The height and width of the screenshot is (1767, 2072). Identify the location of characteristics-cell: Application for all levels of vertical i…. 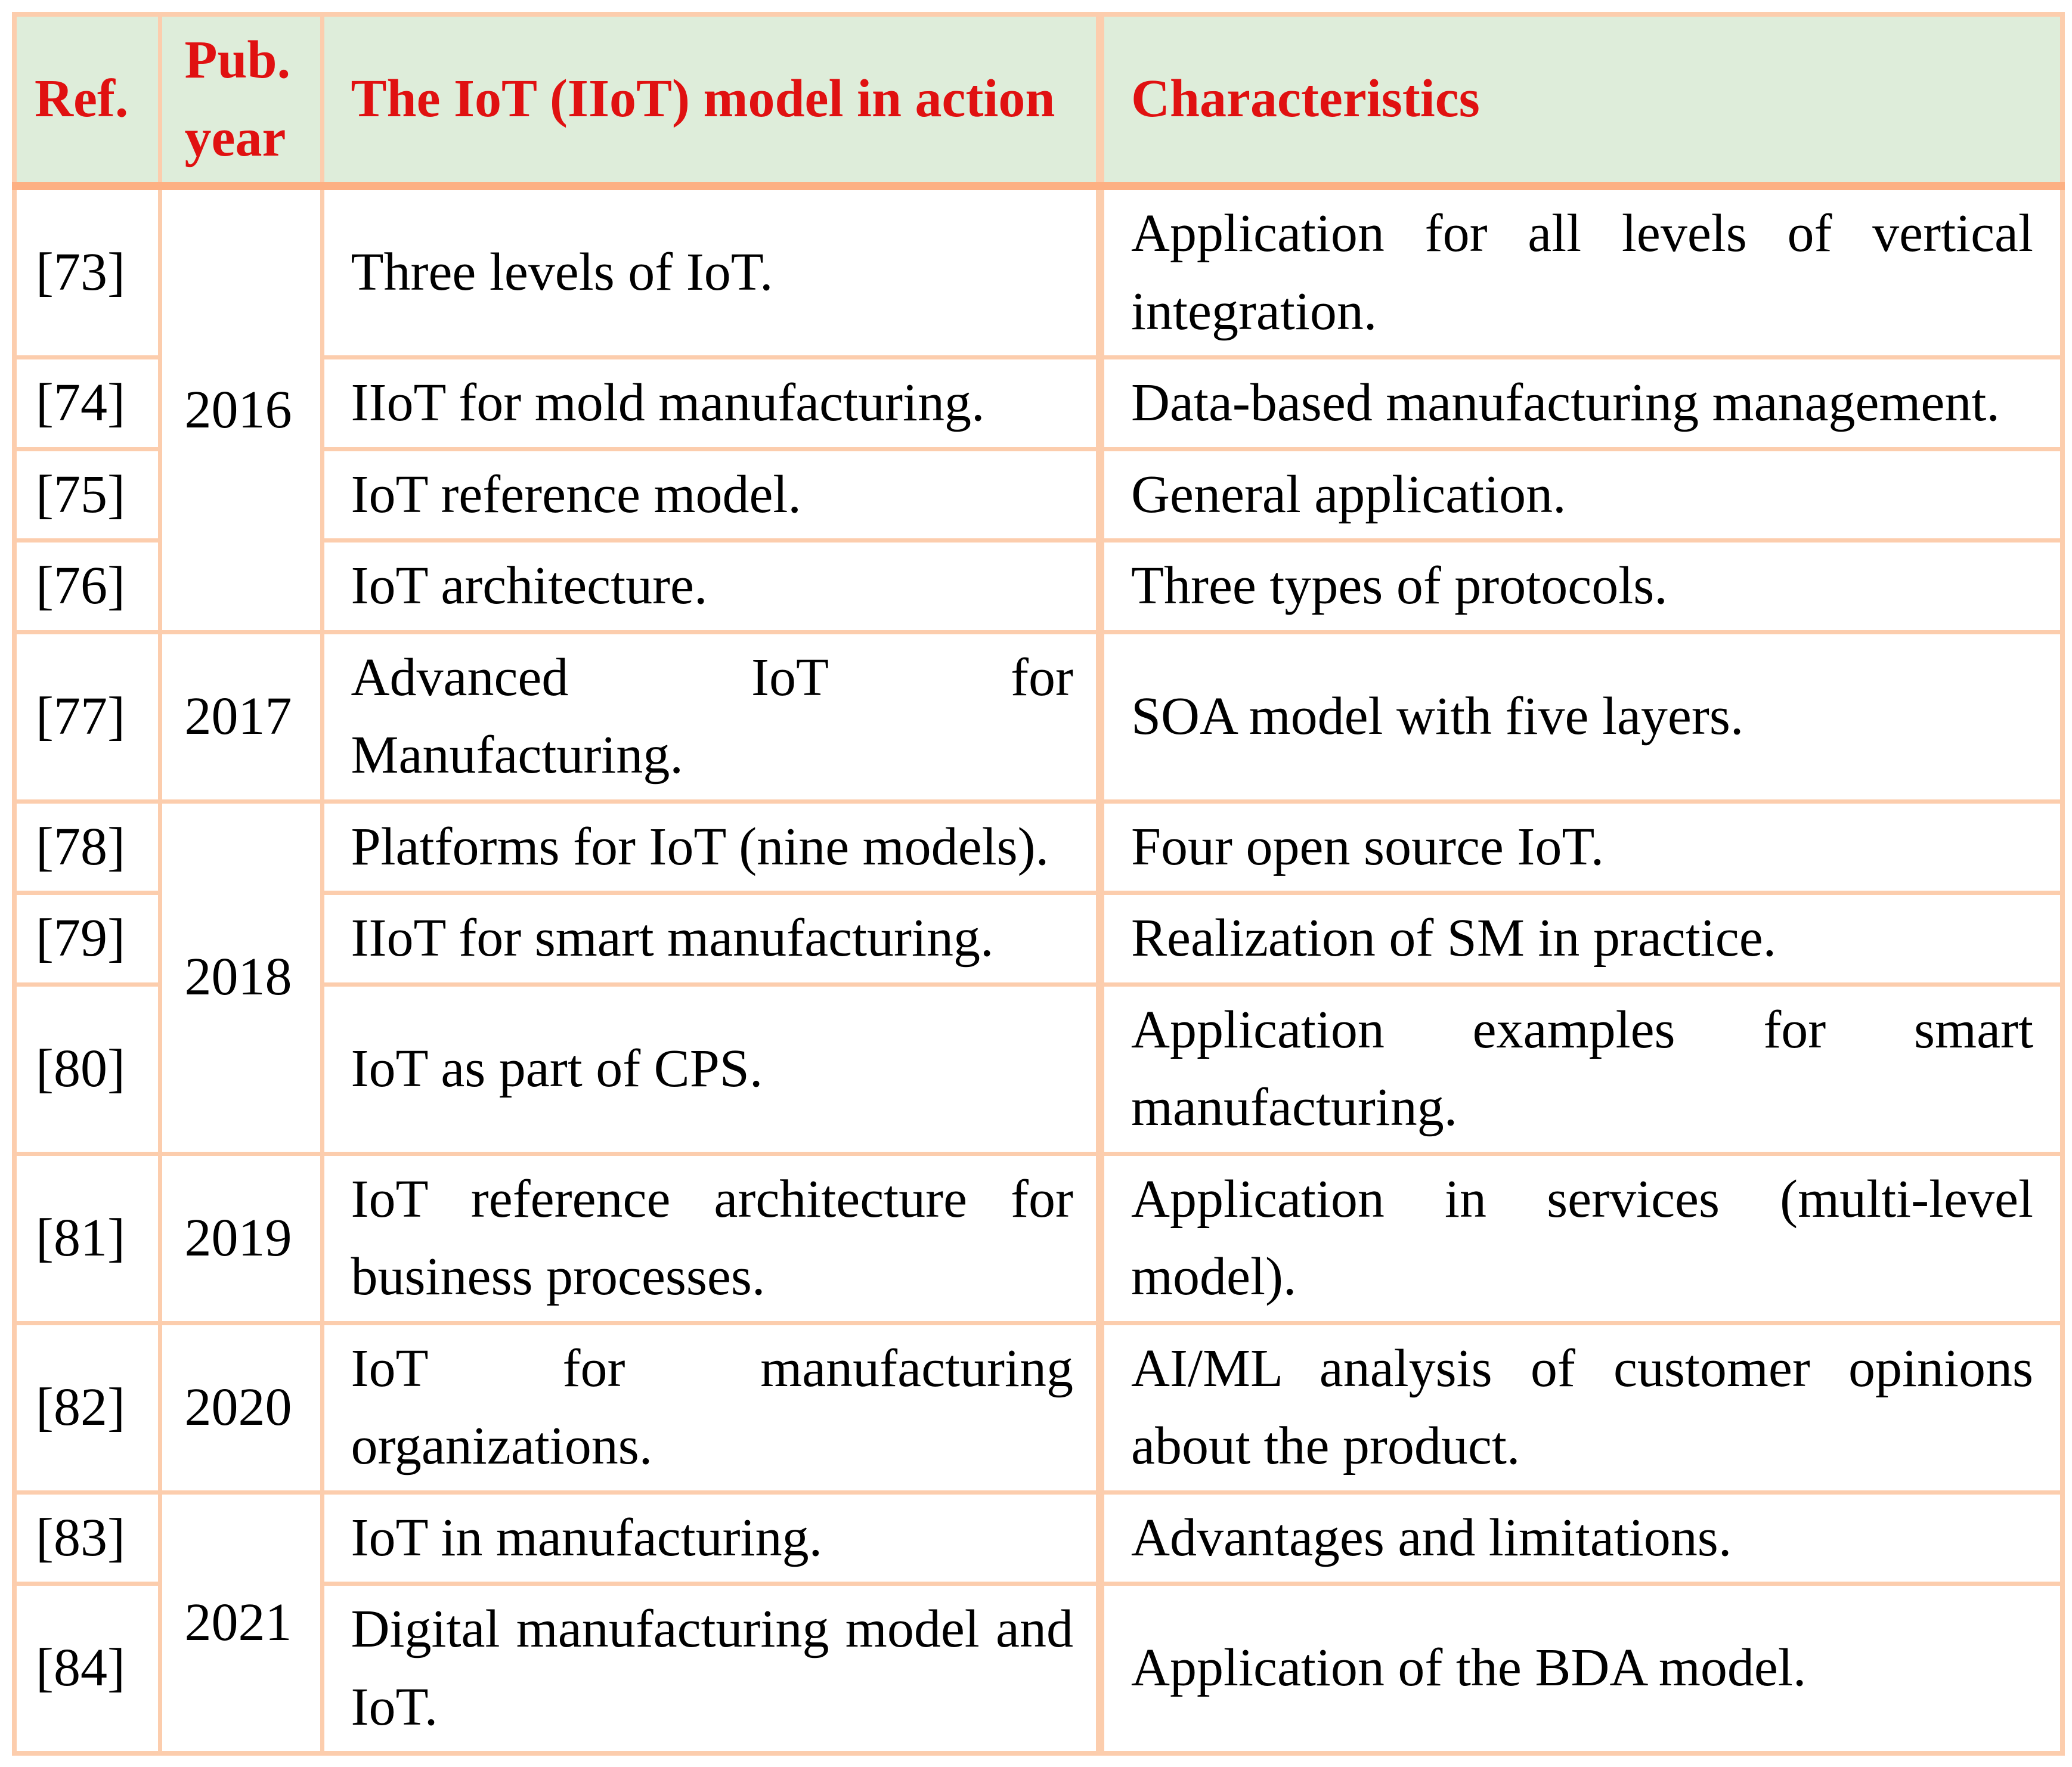
(1580, 271).